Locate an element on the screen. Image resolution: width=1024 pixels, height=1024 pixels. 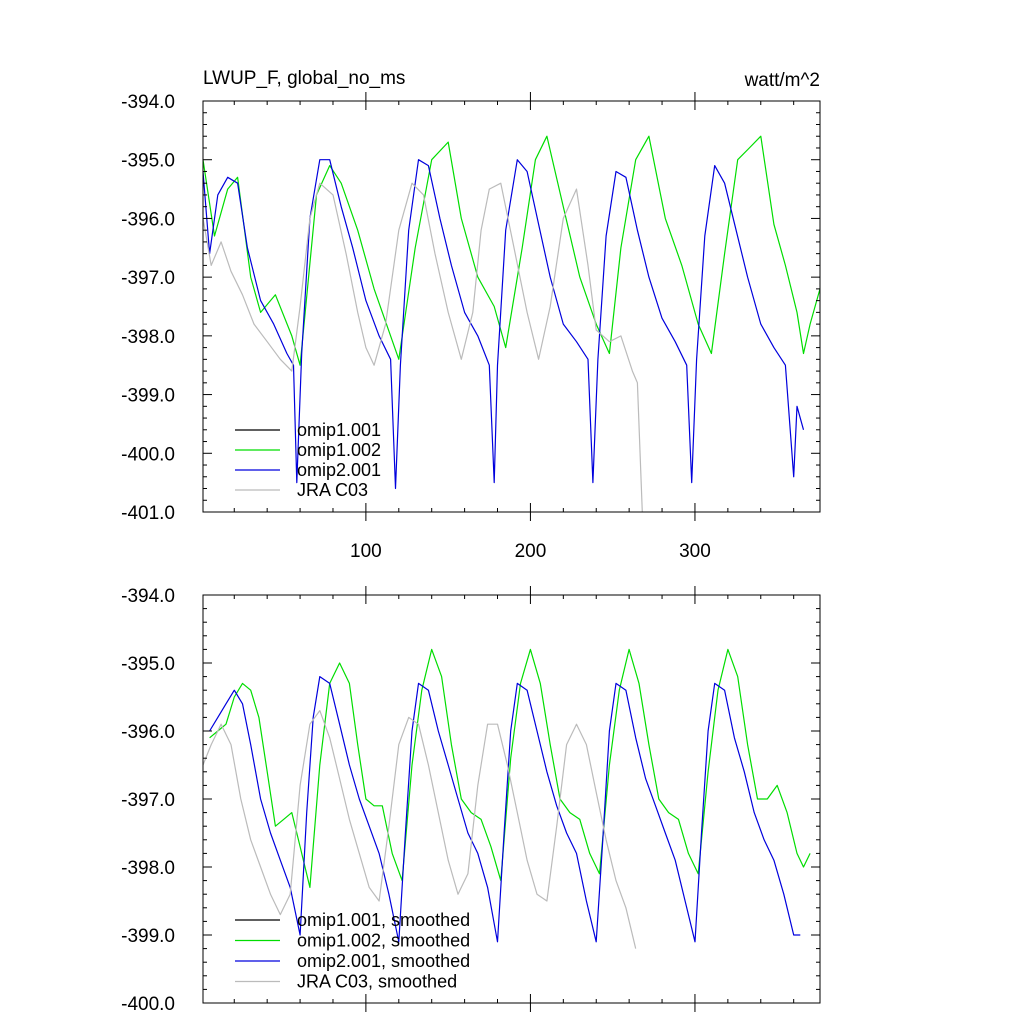
series-line-jra-c03-smoothed is located at coordinates (419, 829).